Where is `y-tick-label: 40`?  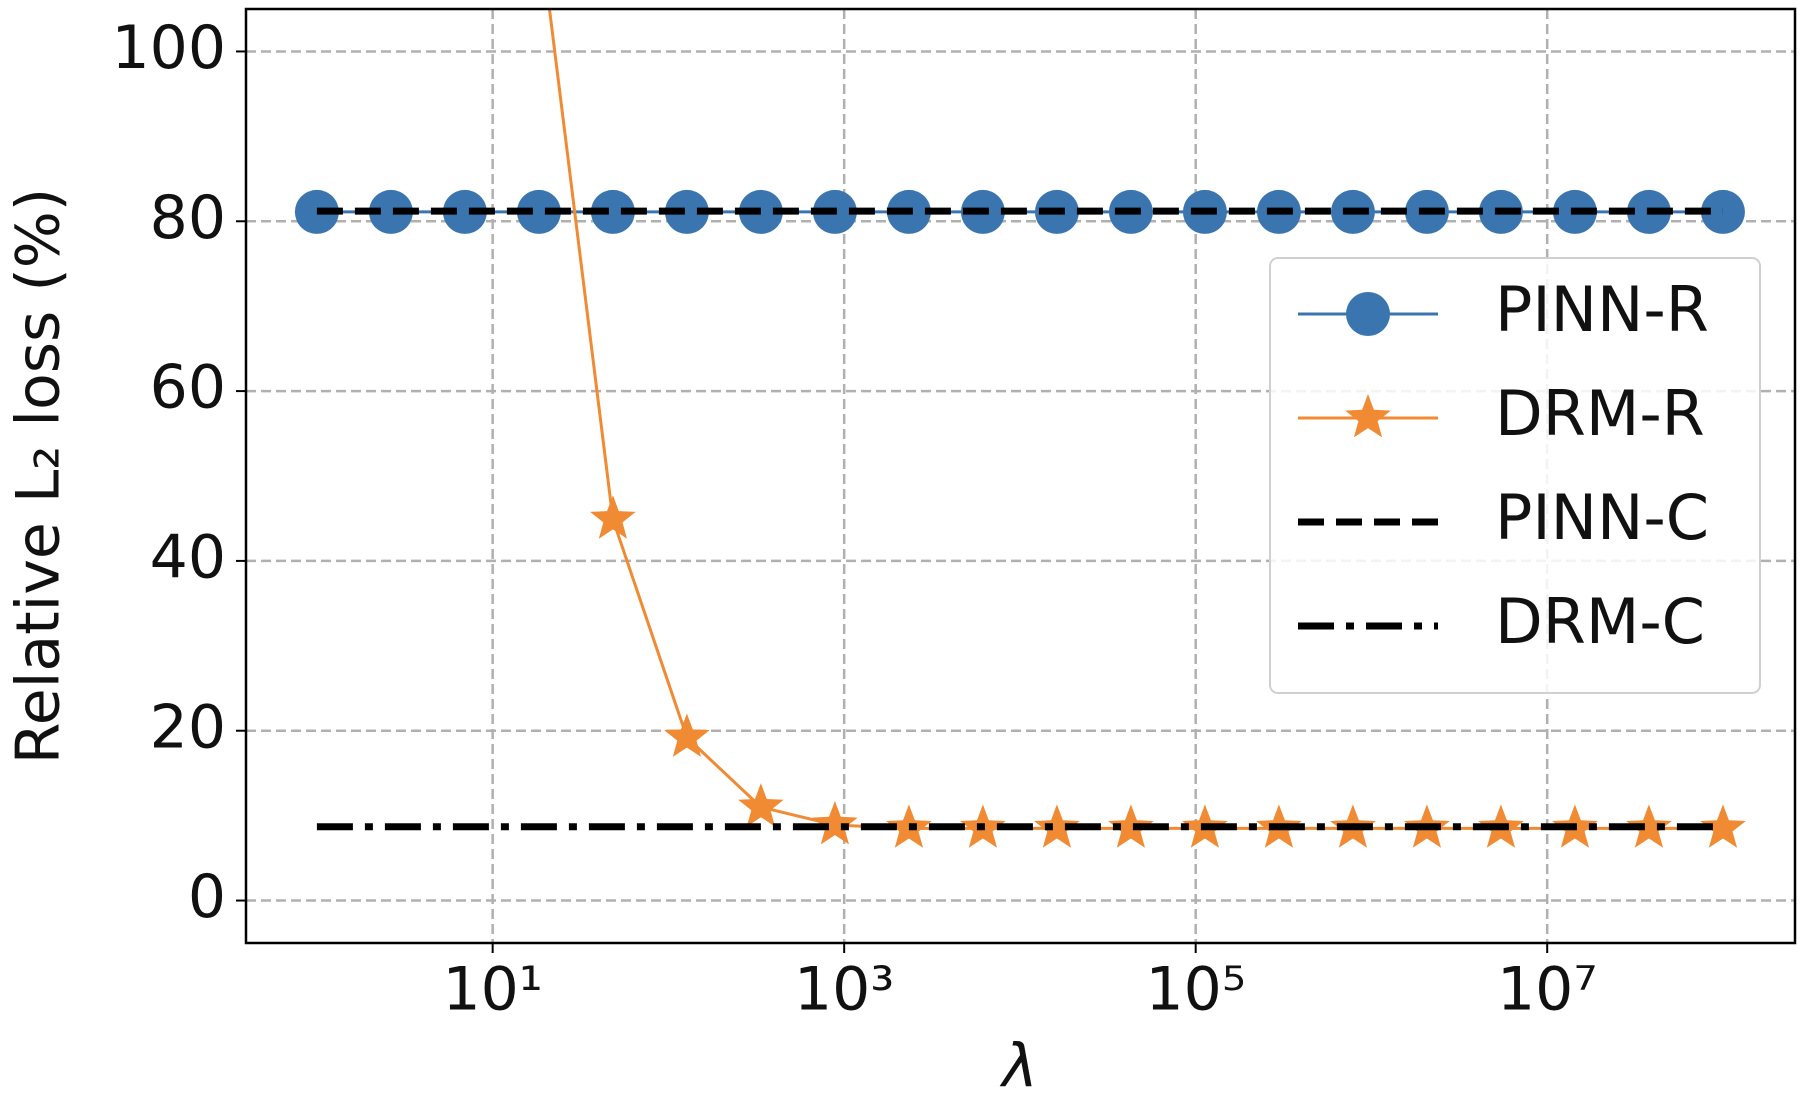
y-tick-label: 40 is located at coordinates (188, 558).